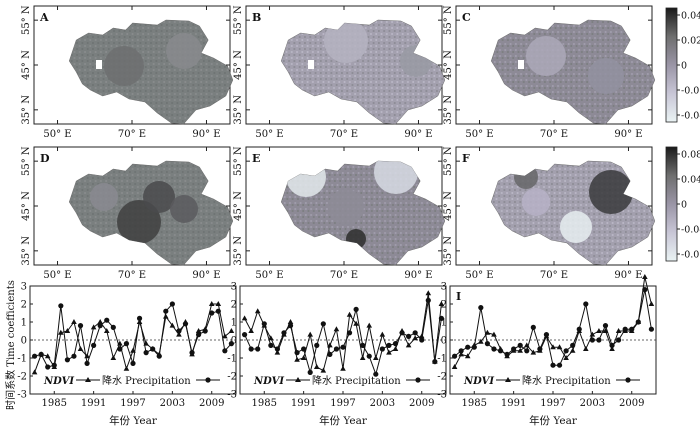 The image size is (700, 428). Describe the element at coordinates (93, 403) in the screenshot. I see `x-tick-label: 1991` at that location.